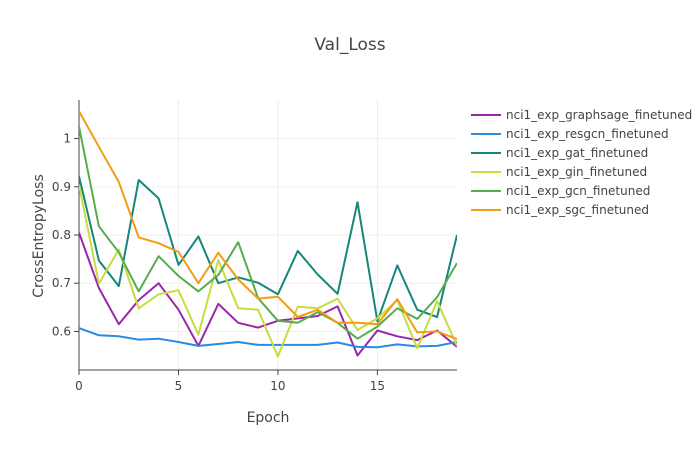  I want to click on legend-label: nci1_exp_gin_finetuned, so click(576, 172).